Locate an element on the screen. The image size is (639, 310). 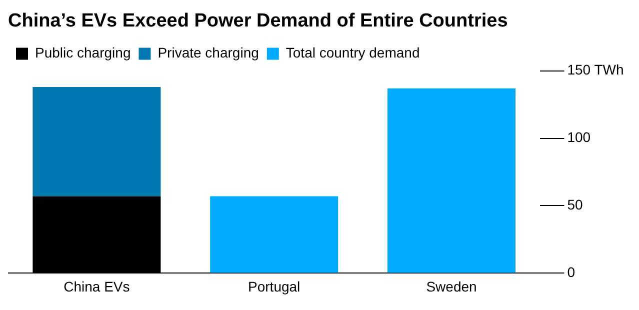
y-tick-label: 150 TWh is located at coordinates (595, 70).